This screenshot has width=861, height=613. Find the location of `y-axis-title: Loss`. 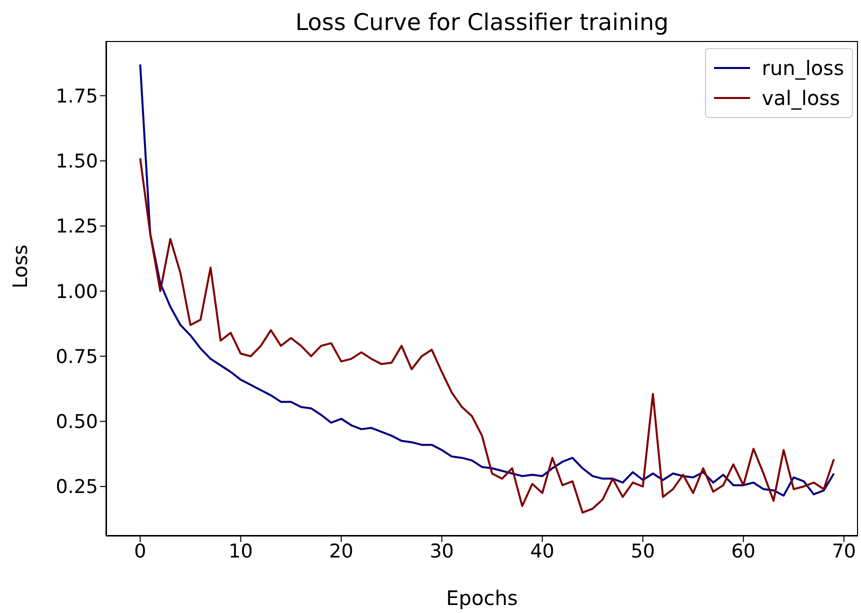

y-axis-title: Loss is located at coordinates (20, 266).